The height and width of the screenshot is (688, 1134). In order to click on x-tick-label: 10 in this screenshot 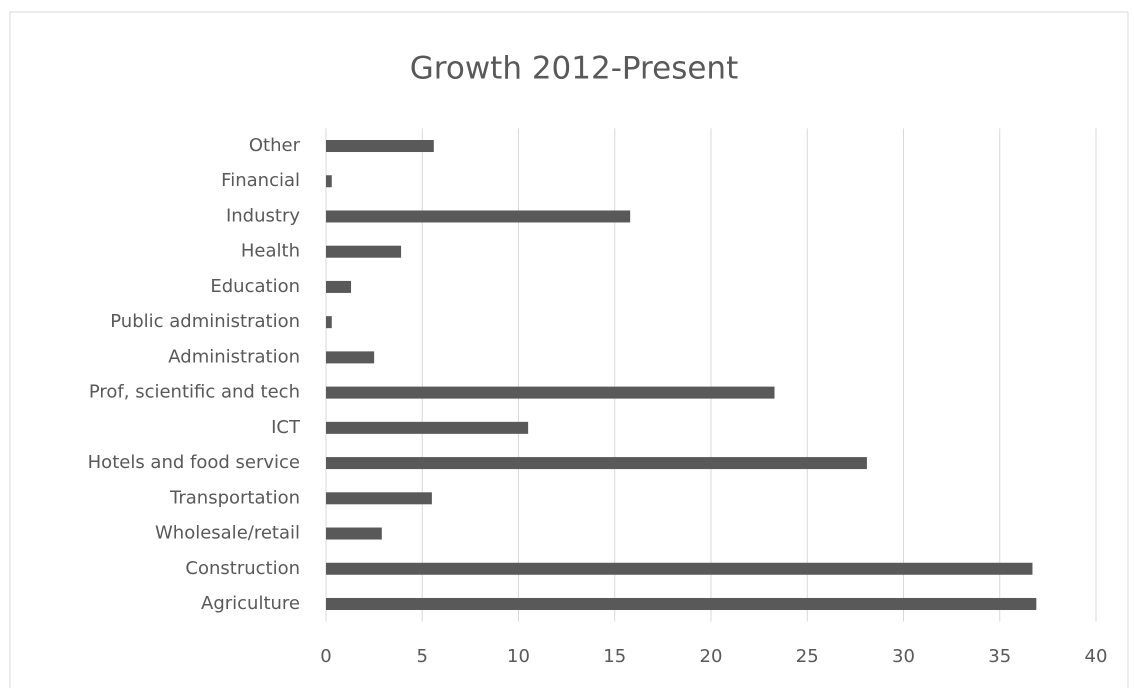, I will do `click(518, 656)`.